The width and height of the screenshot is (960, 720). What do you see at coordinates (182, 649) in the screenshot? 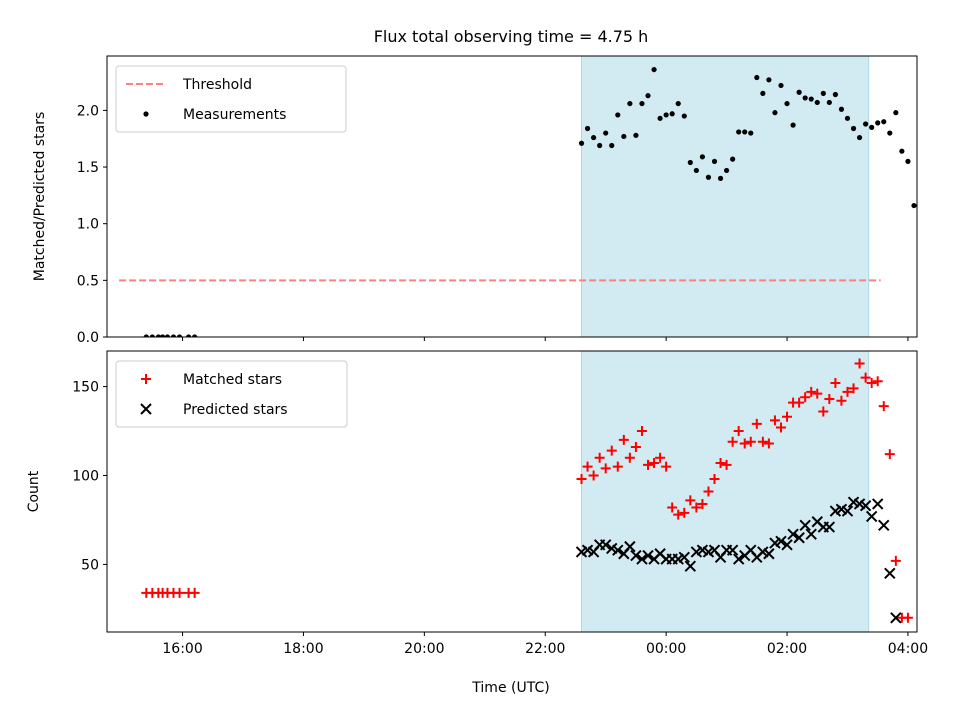
I see `x-tick-label: 16:00` at bounding box center [182, 649].